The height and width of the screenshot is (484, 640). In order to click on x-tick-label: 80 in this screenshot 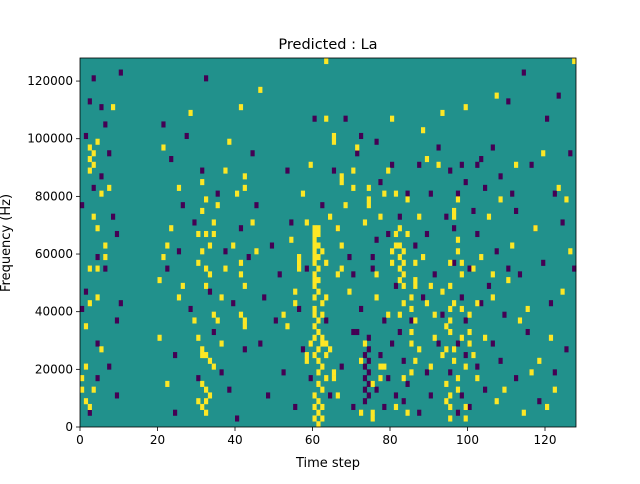, I will do `click(389, 440)`.